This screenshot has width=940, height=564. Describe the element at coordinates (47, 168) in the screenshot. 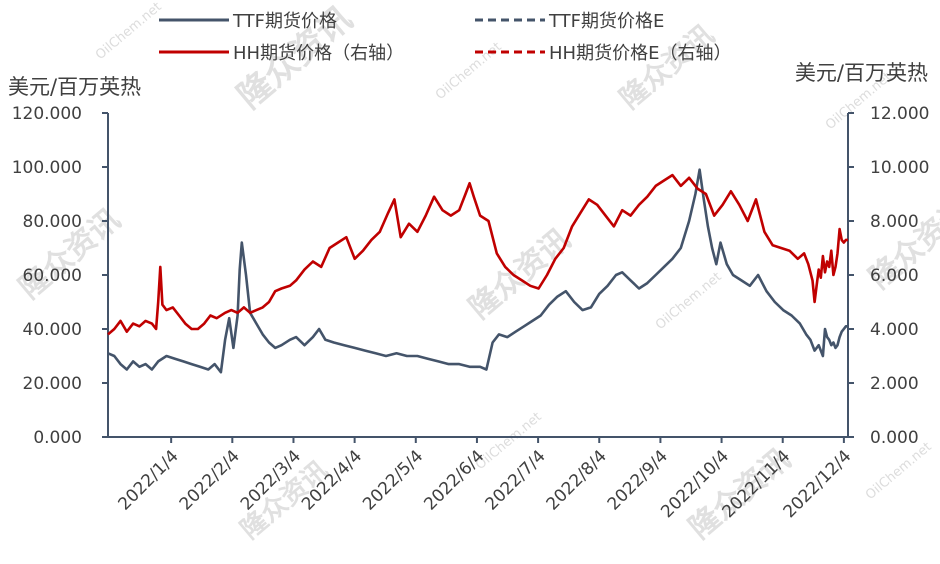

I see `left-y-tick-label: 100.000` at that location.